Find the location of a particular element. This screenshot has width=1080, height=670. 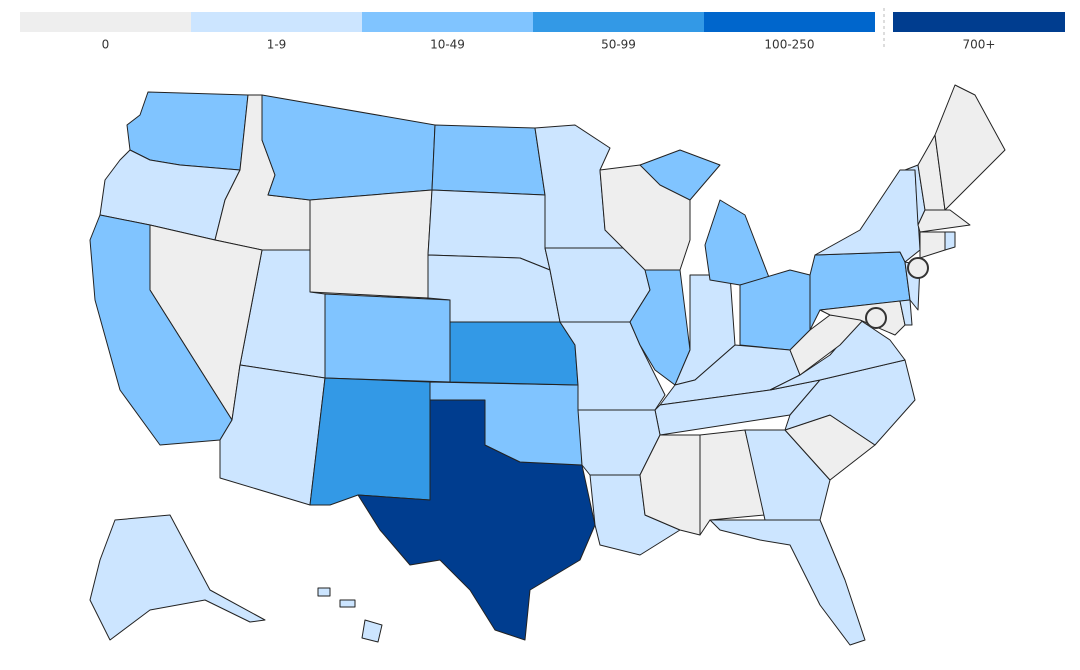

legend: 0 1-9 10-49 50-99 100-250 700+ is located at coordinates (542, 32).